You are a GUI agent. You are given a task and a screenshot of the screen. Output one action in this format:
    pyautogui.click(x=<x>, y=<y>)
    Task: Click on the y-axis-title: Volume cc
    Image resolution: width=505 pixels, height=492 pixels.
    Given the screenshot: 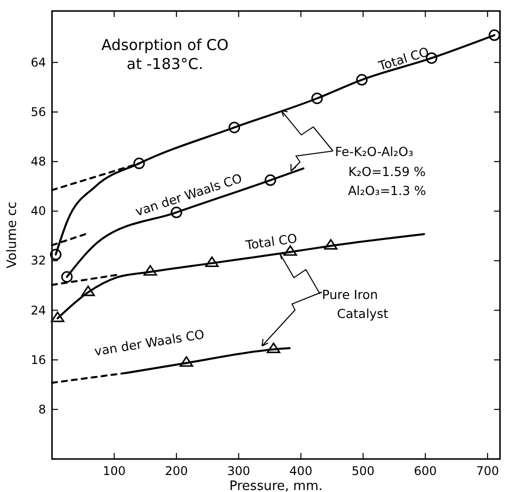 What is the action you would take?
    pyautogui.click(x=12, y=235)
    